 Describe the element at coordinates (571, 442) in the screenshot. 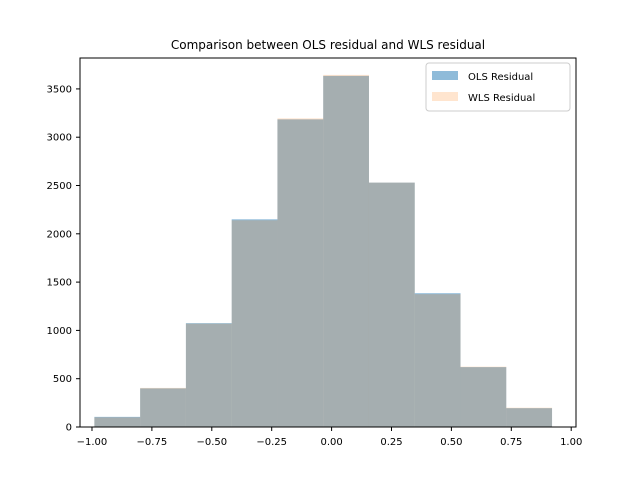

I see `x-tick-label: 1.00` at that location.